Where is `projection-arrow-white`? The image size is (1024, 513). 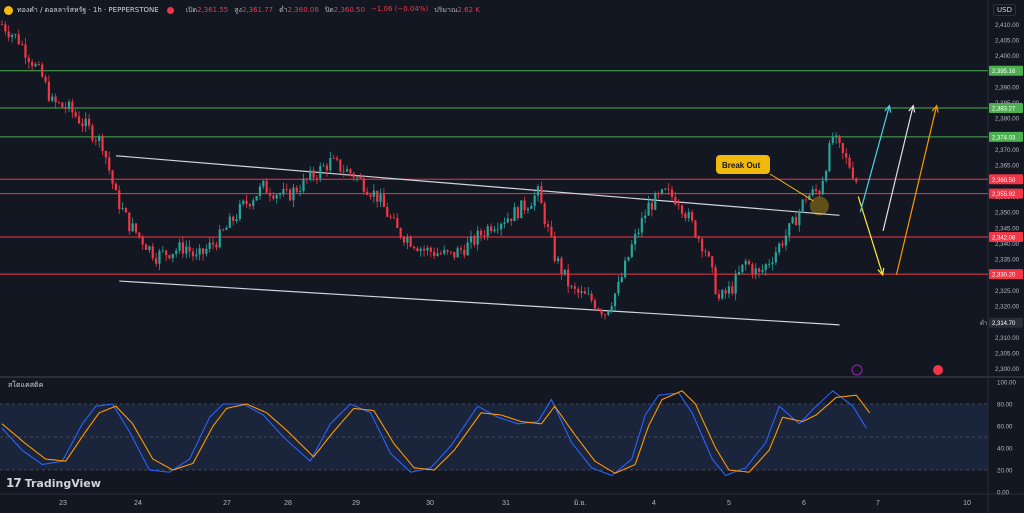
projection-arrow-white is located at coordinates (898, 168).